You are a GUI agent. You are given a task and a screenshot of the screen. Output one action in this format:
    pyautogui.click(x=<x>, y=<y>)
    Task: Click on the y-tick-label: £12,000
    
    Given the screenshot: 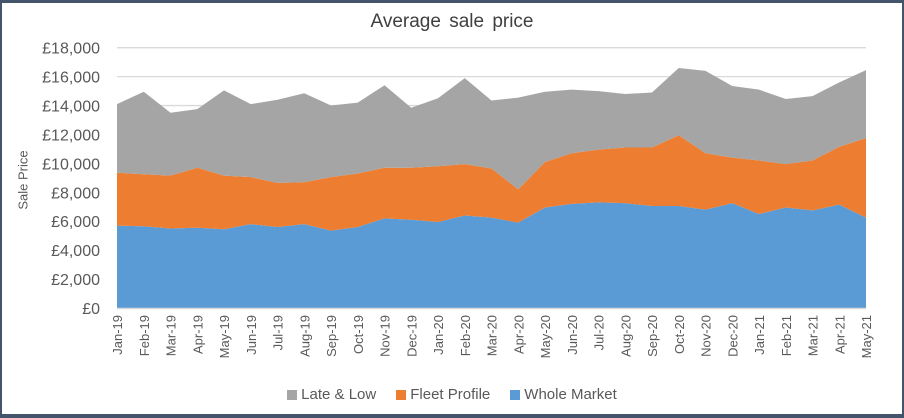 What is the action you would take?
    pyautogui.click(x=71, y=135)
    